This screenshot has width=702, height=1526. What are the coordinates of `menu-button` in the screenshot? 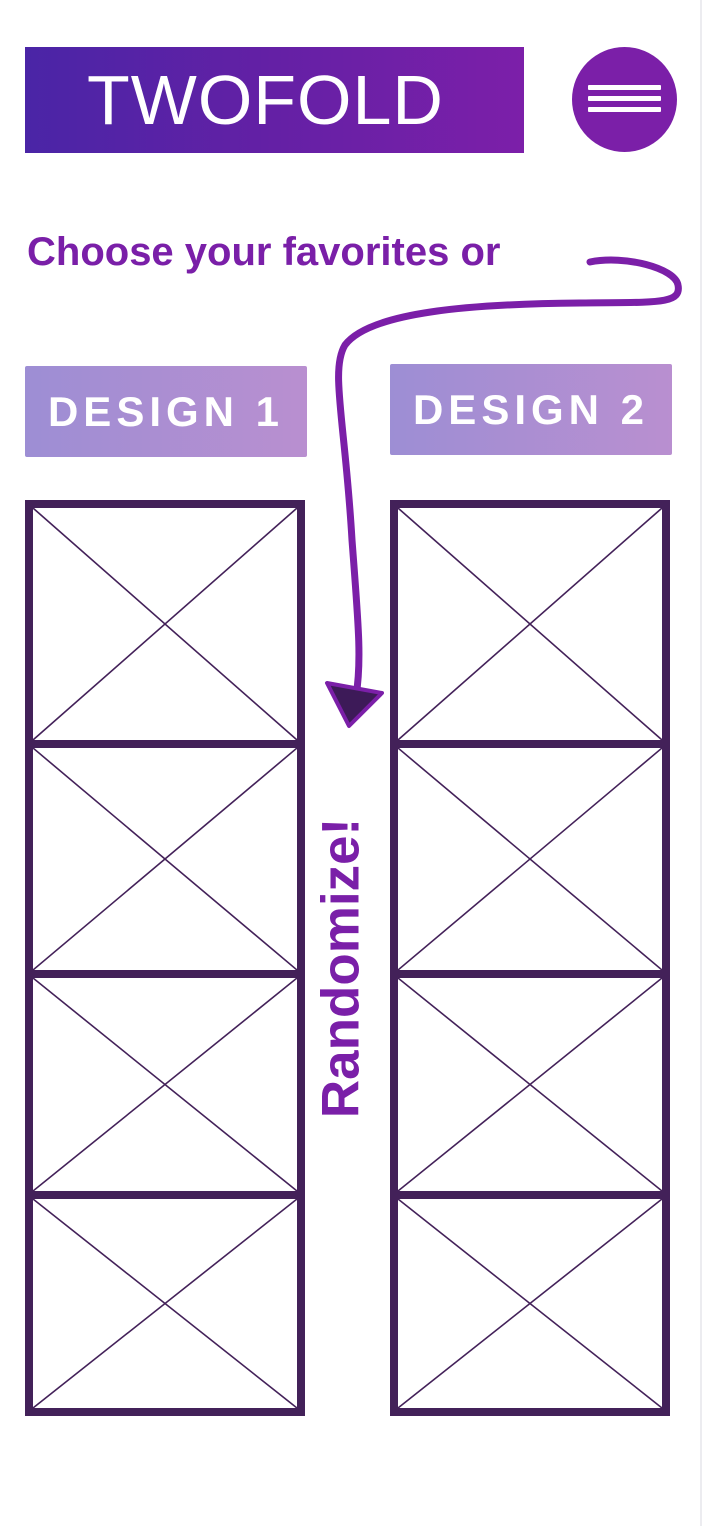 It's located at (624, 99).